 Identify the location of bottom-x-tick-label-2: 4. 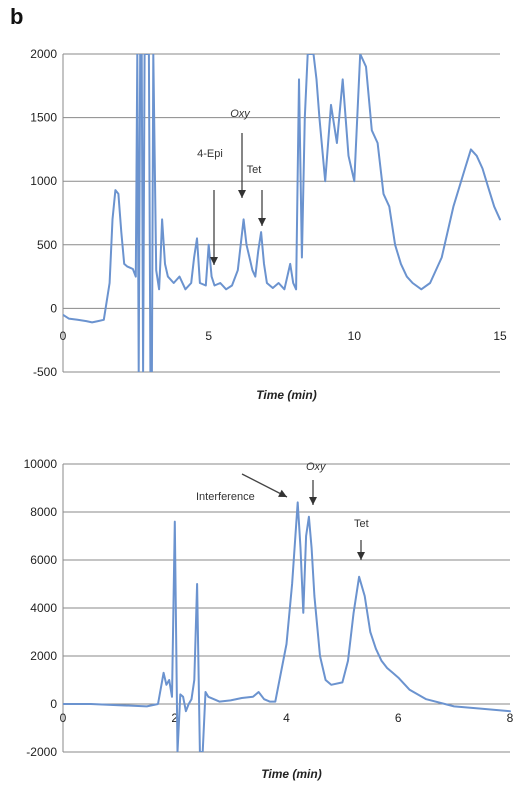
(286, 718).